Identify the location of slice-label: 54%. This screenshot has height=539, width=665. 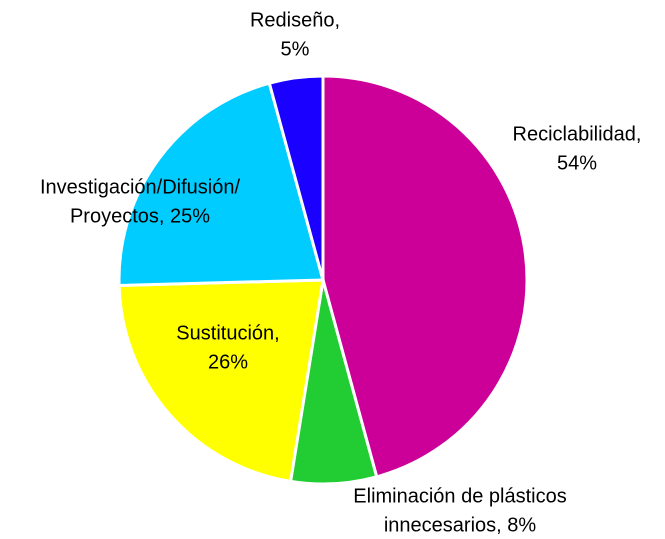
(577, 163).